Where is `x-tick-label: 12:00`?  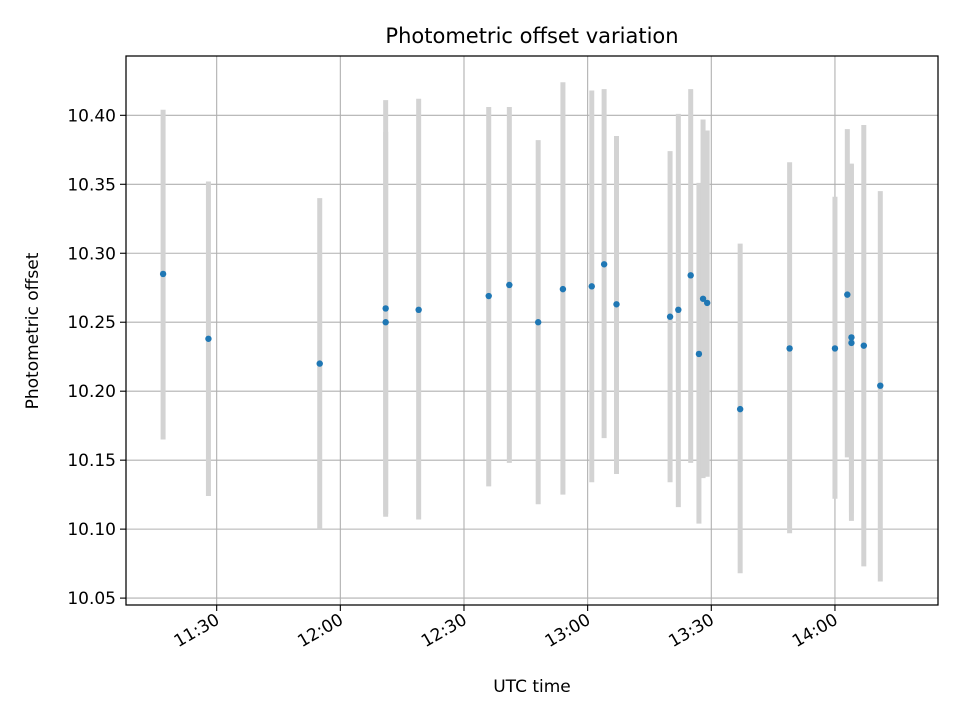 x-tick-label: 12:00 is located at coordinates (320, 631).